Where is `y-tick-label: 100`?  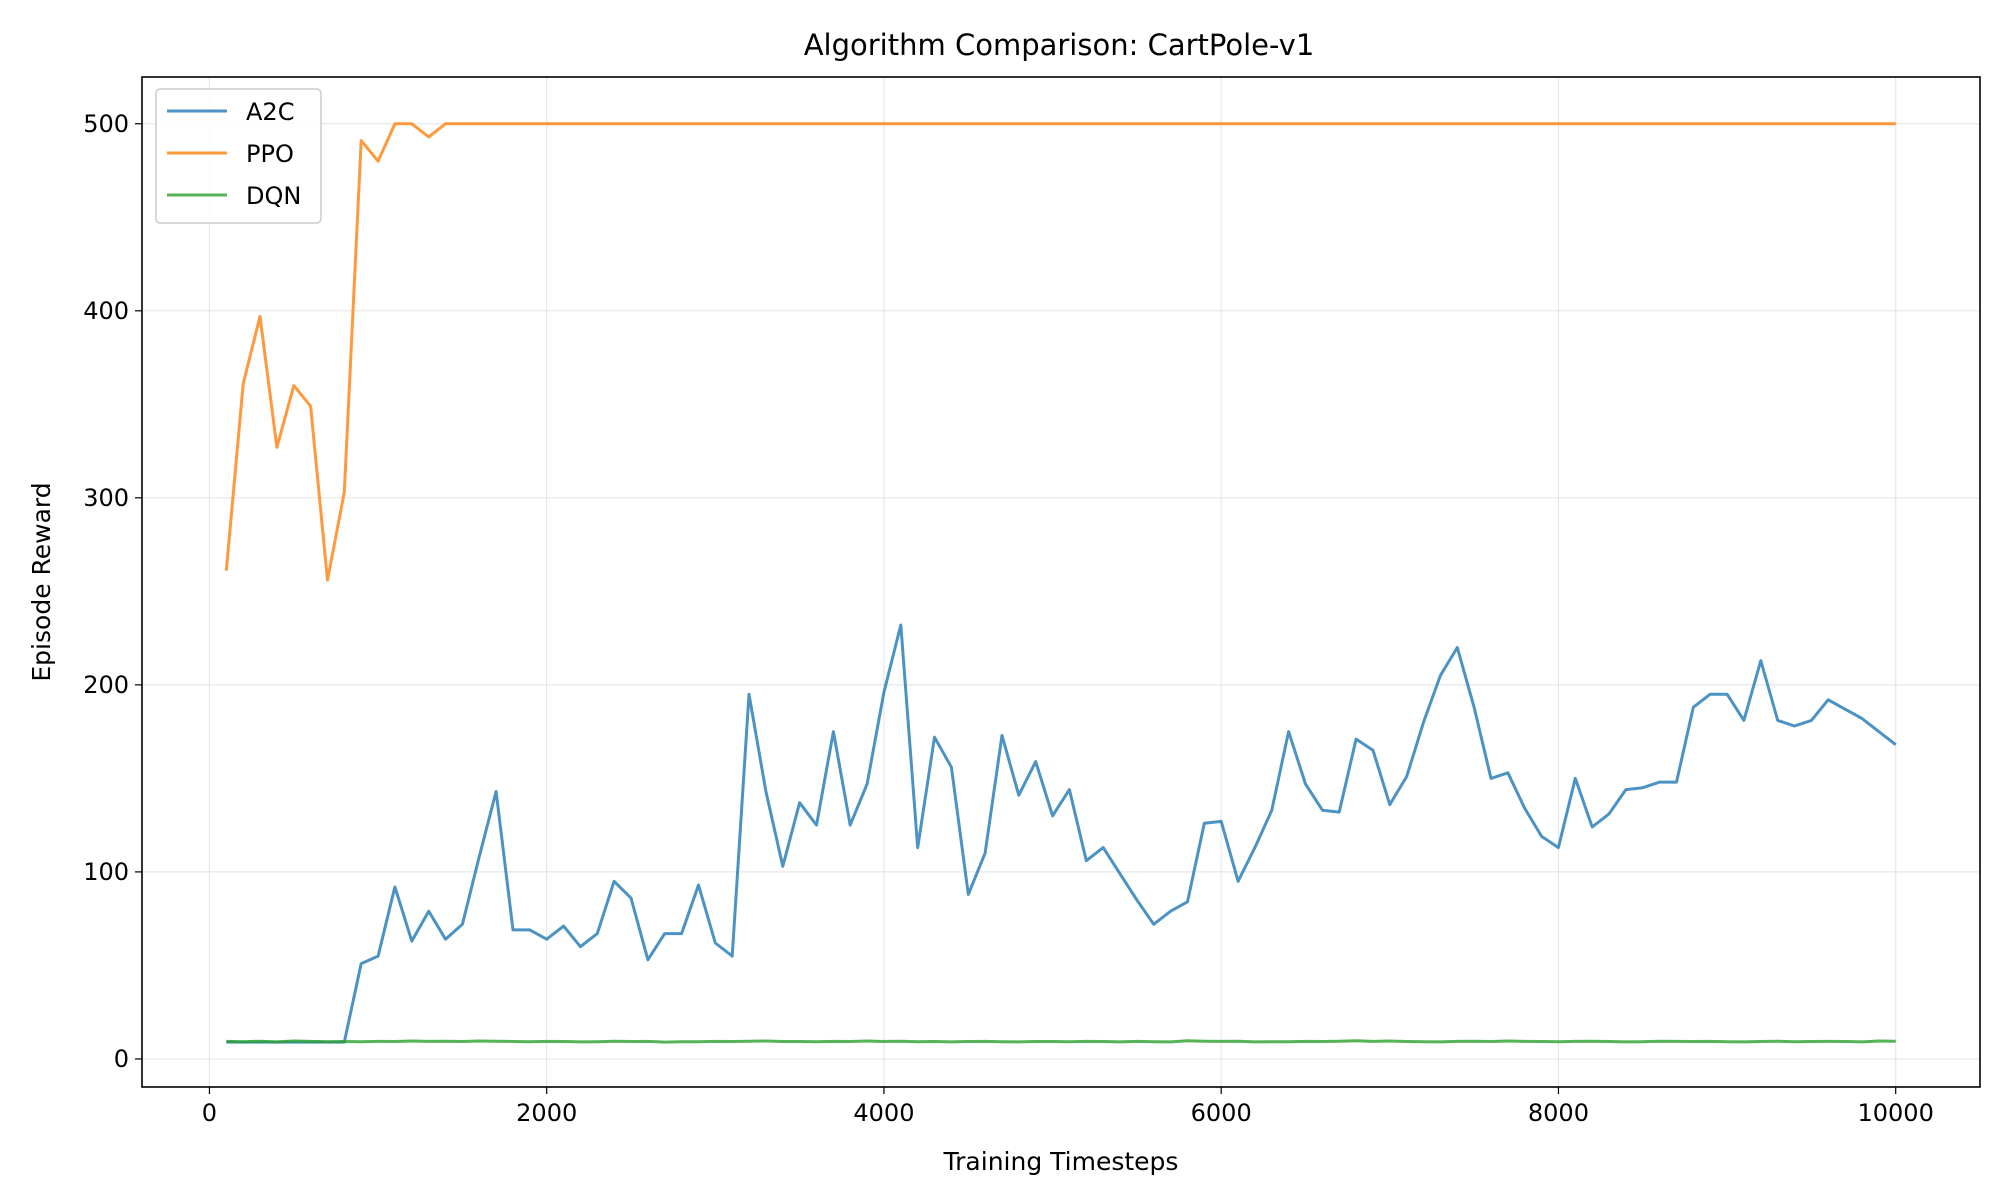 y-tick-label: 100 is located at coordinates (106, 872).